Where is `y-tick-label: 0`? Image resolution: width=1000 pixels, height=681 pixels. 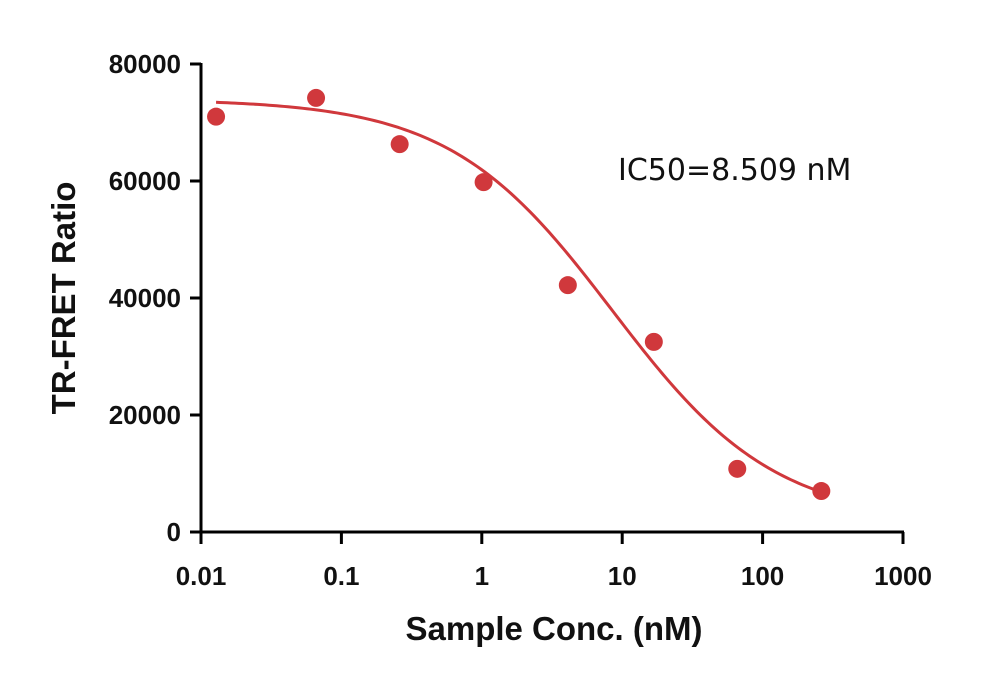 y-tick-label: 0 is located at coordinates (174, 532).